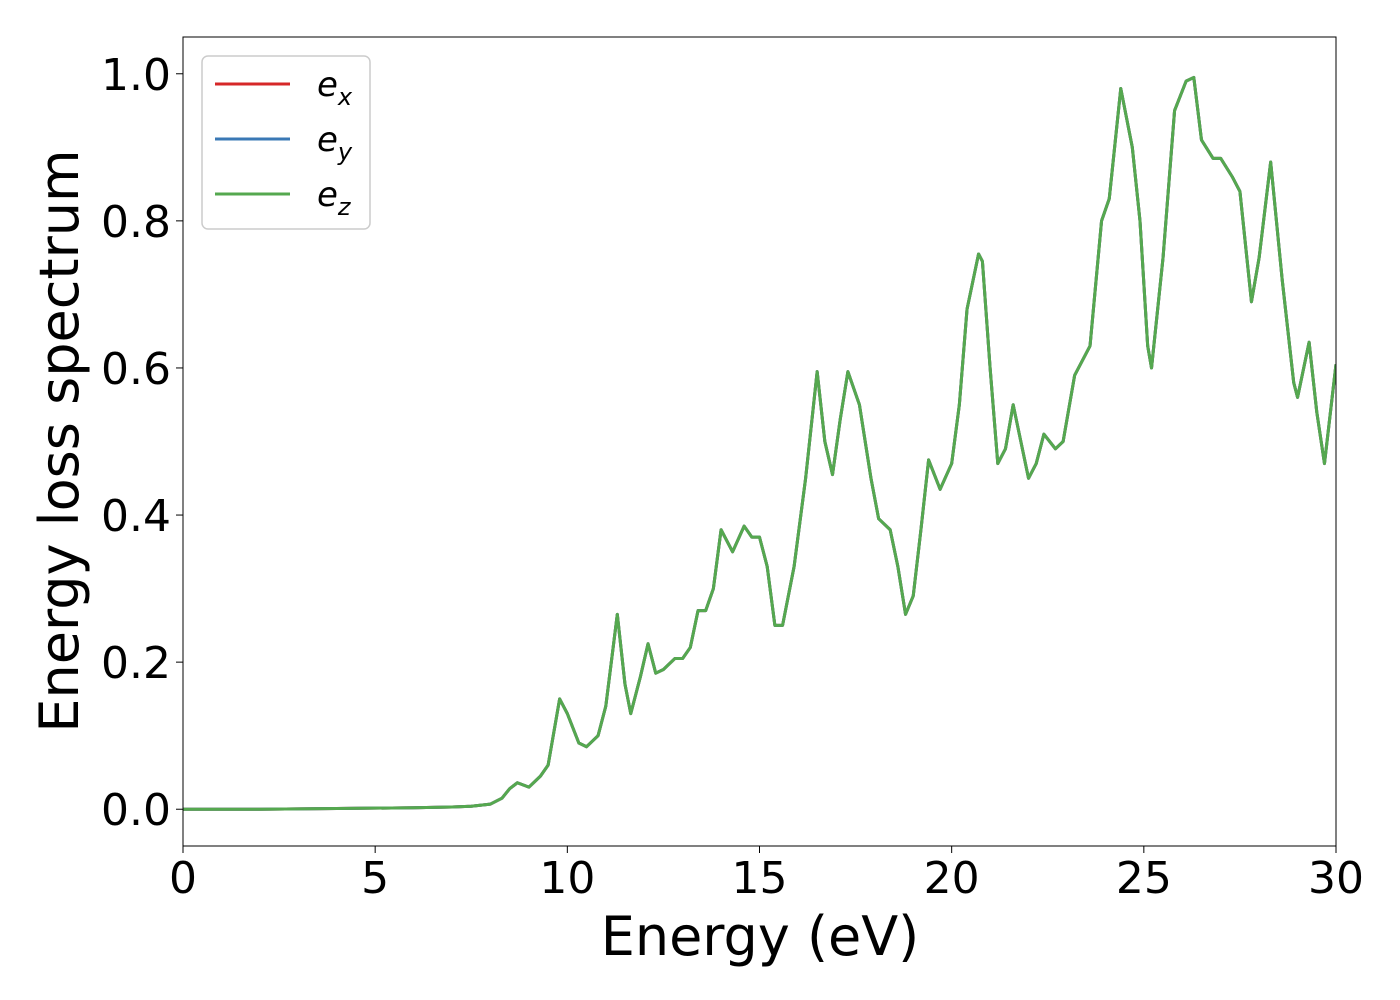 The height and width of the screenshot is (1000, 1400). What do you see at coordinates (183, 878) in the screenshot?
I see `x-tick-label: 0` at bounding box center [183, 878].